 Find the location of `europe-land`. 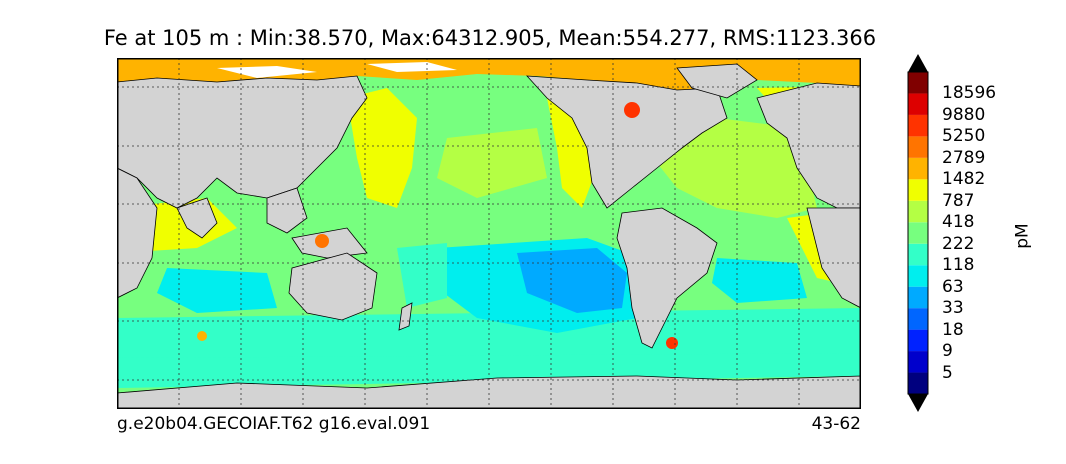

europe-land is located at coordinates (808, 145).